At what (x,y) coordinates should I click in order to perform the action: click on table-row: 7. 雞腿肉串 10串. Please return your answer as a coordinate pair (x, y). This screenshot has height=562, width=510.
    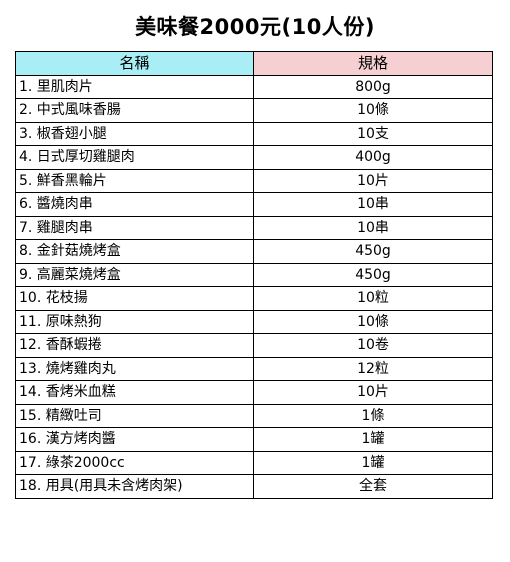
    Looking at the image, I should click on (254, 227).